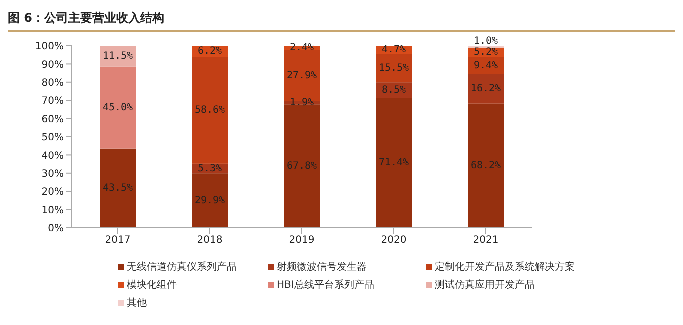 Image resolution: width=683 pixels, height=325 pixels. Describe the element at coordinates (53, 156) in the screenshot. I see `y-tick-label: 40%` at that location.